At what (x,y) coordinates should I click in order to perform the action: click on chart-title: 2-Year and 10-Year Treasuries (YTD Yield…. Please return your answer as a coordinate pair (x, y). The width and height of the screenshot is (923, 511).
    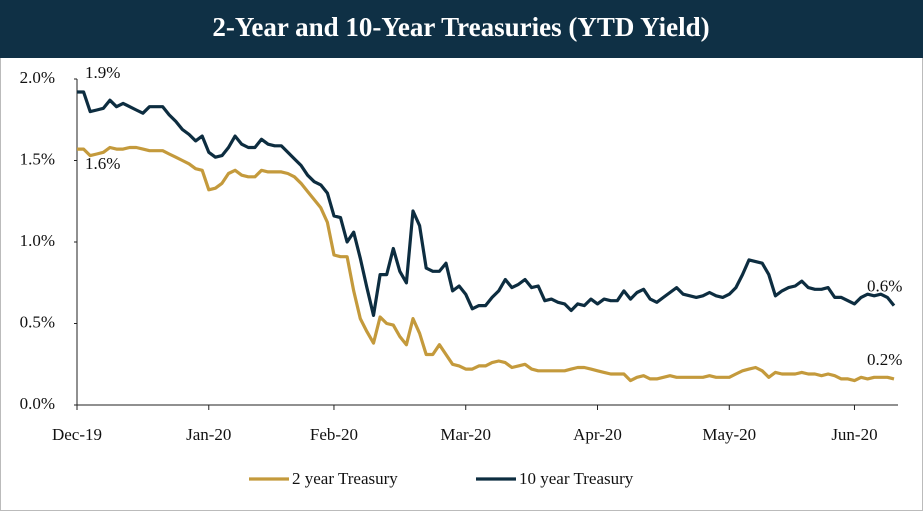
    Looking at the image, I should click on (460, 27).